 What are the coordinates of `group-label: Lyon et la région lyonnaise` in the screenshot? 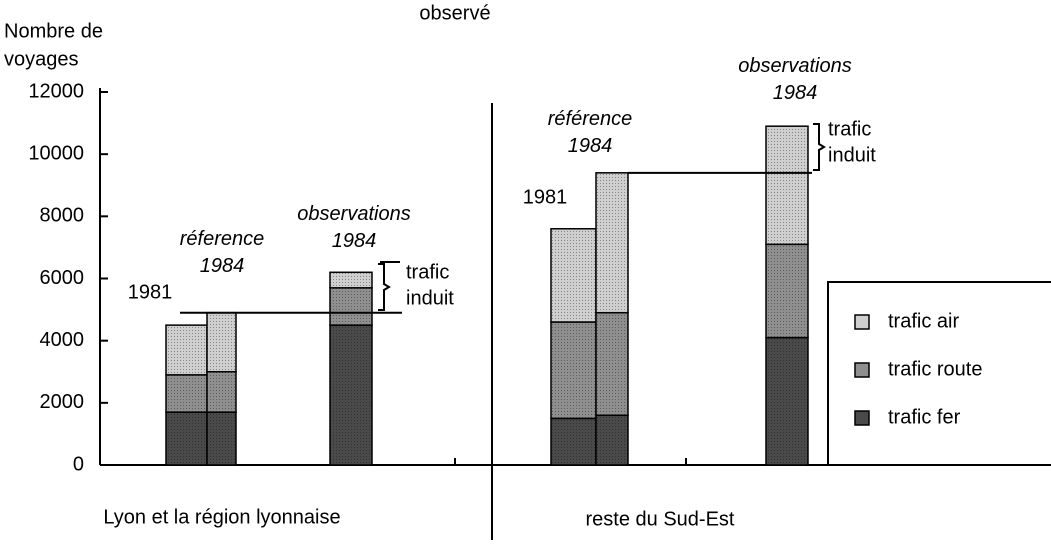 It's located at (221, 517).